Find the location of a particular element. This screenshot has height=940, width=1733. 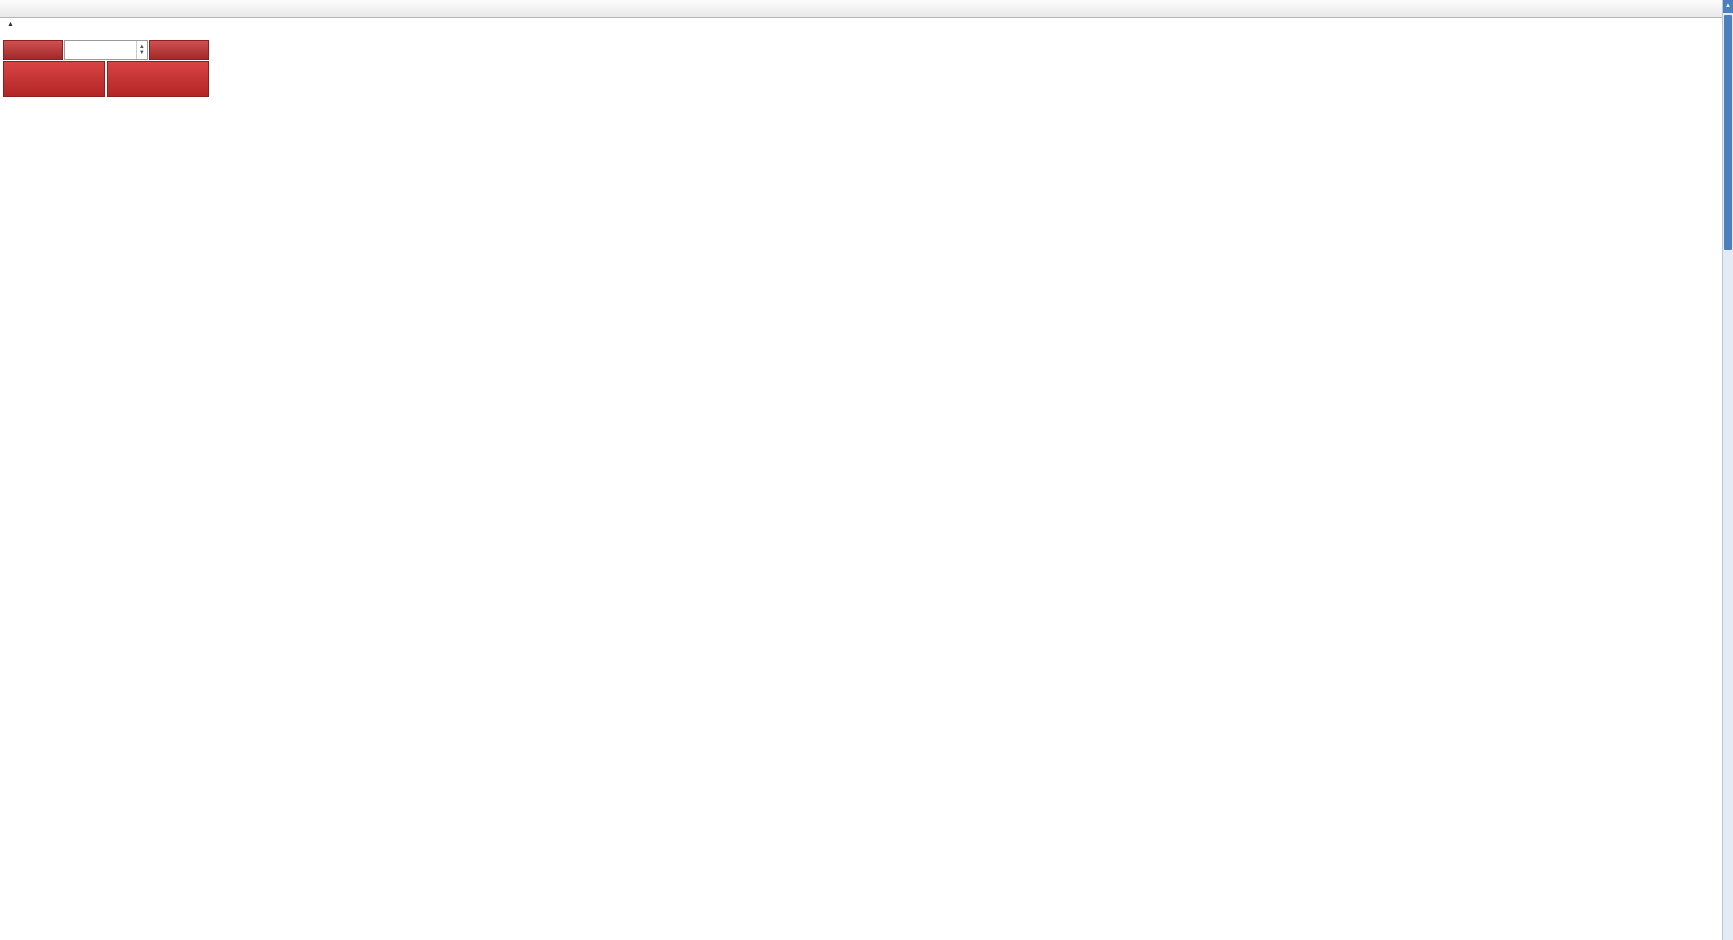

vertical-scrollbar: ▲ is located at coordinates (1727, 470).